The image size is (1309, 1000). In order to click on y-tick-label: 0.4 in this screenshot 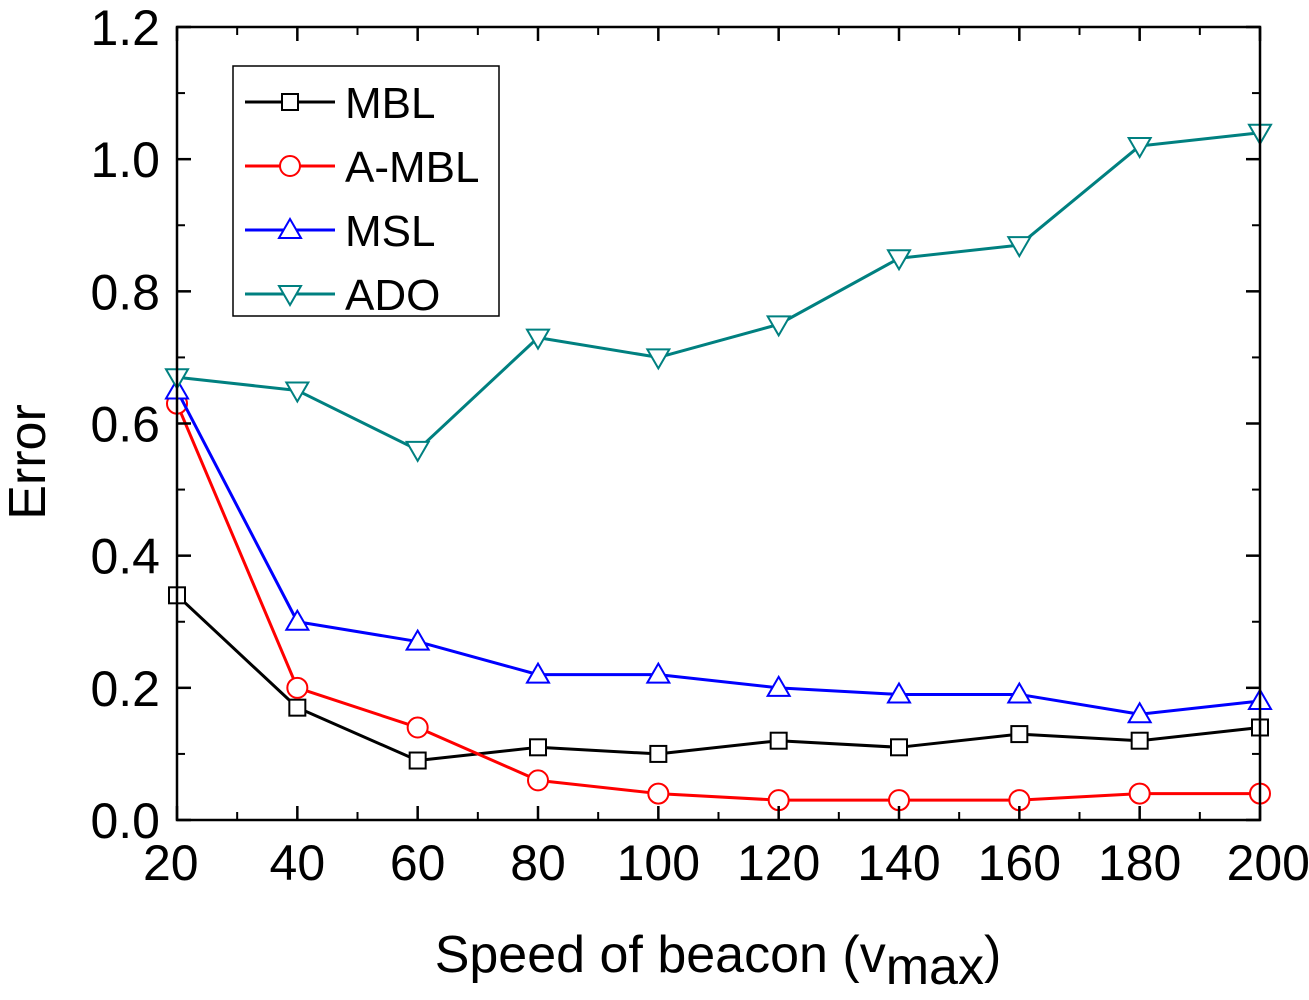, I will do `click(125, 557)`.